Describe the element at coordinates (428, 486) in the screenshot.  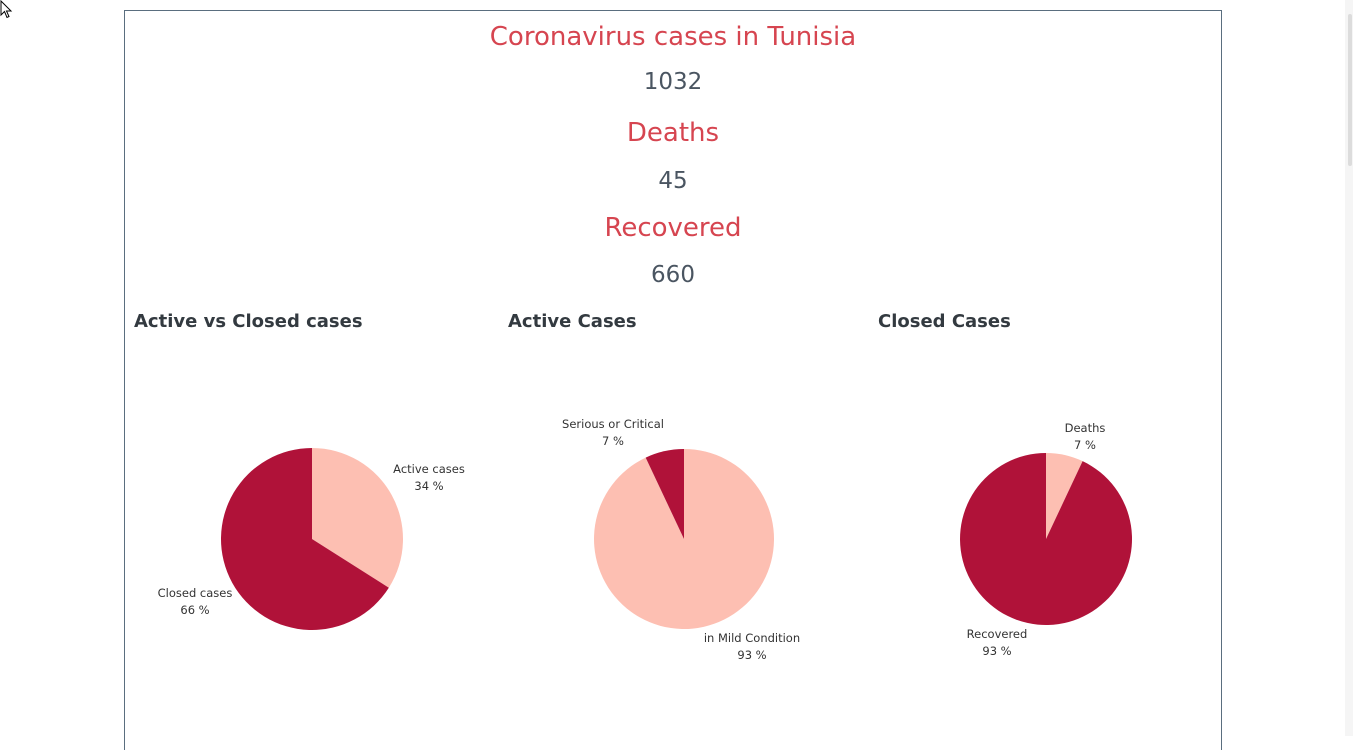
I see `slice-percent-active-cases: 34 %` at that location.